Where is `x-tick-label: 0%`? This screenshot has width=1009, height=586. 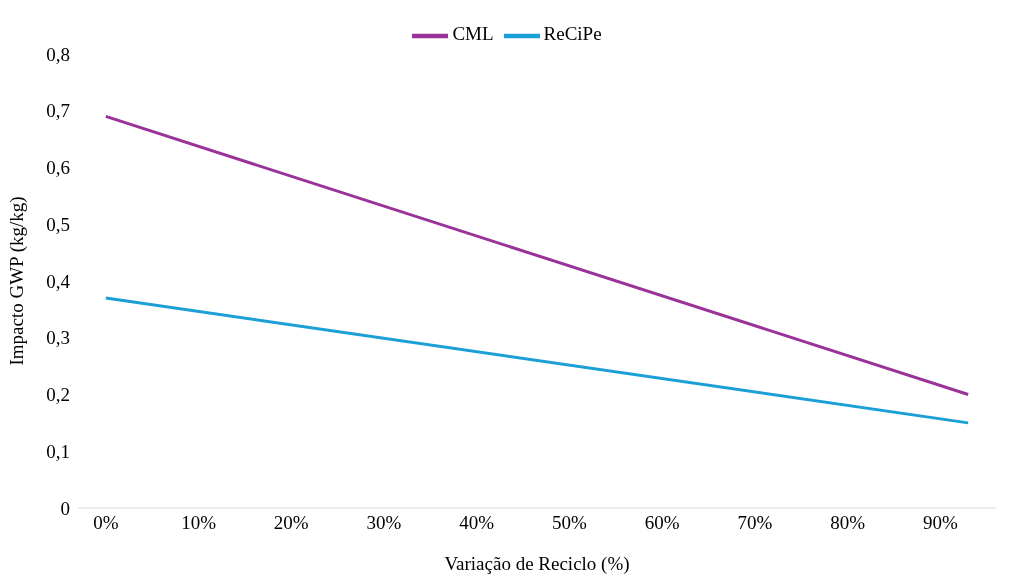
x-tick-label: 0% is located at coordinates (106, 523).